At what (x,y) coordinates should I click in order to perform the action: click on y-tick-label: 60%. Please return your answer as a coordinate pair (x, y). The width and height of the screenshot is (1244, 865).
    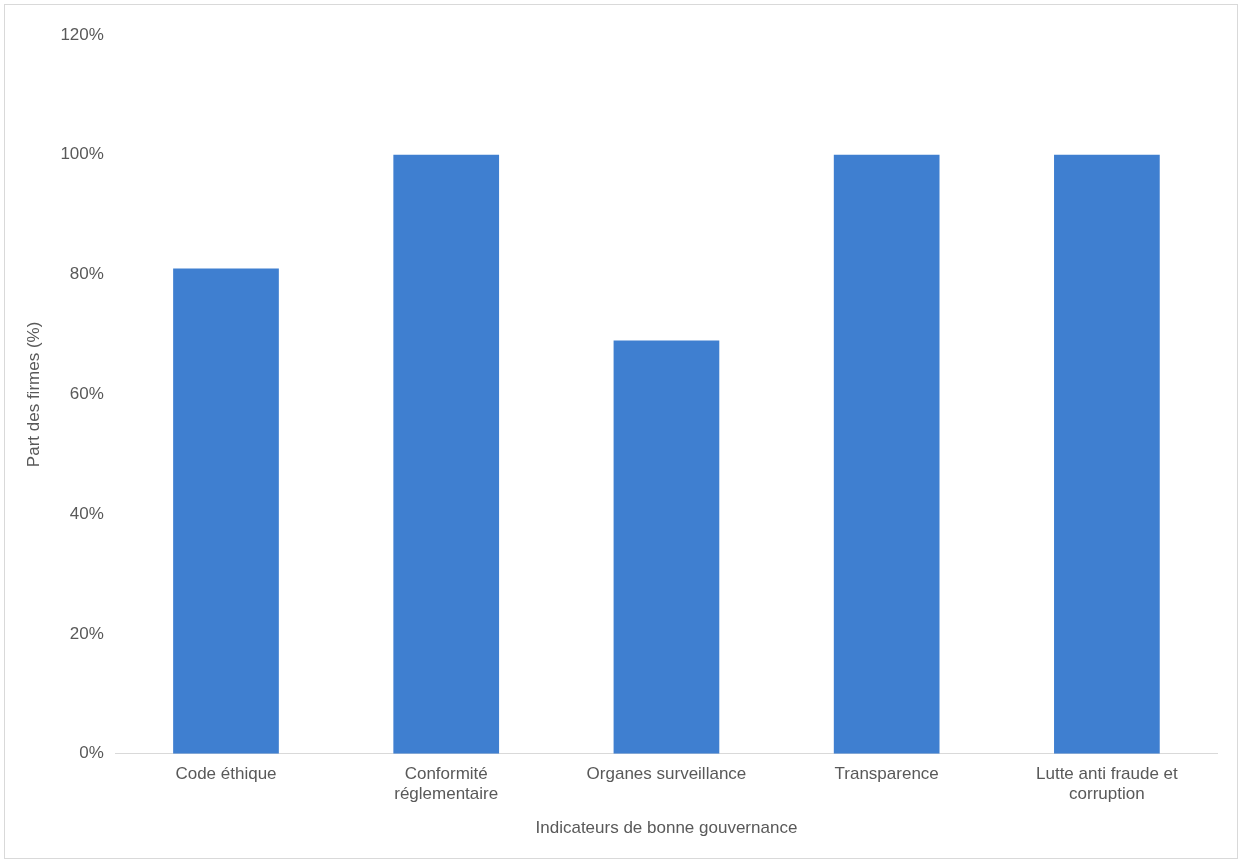
    Looking at the image, I should click on (86, 394).